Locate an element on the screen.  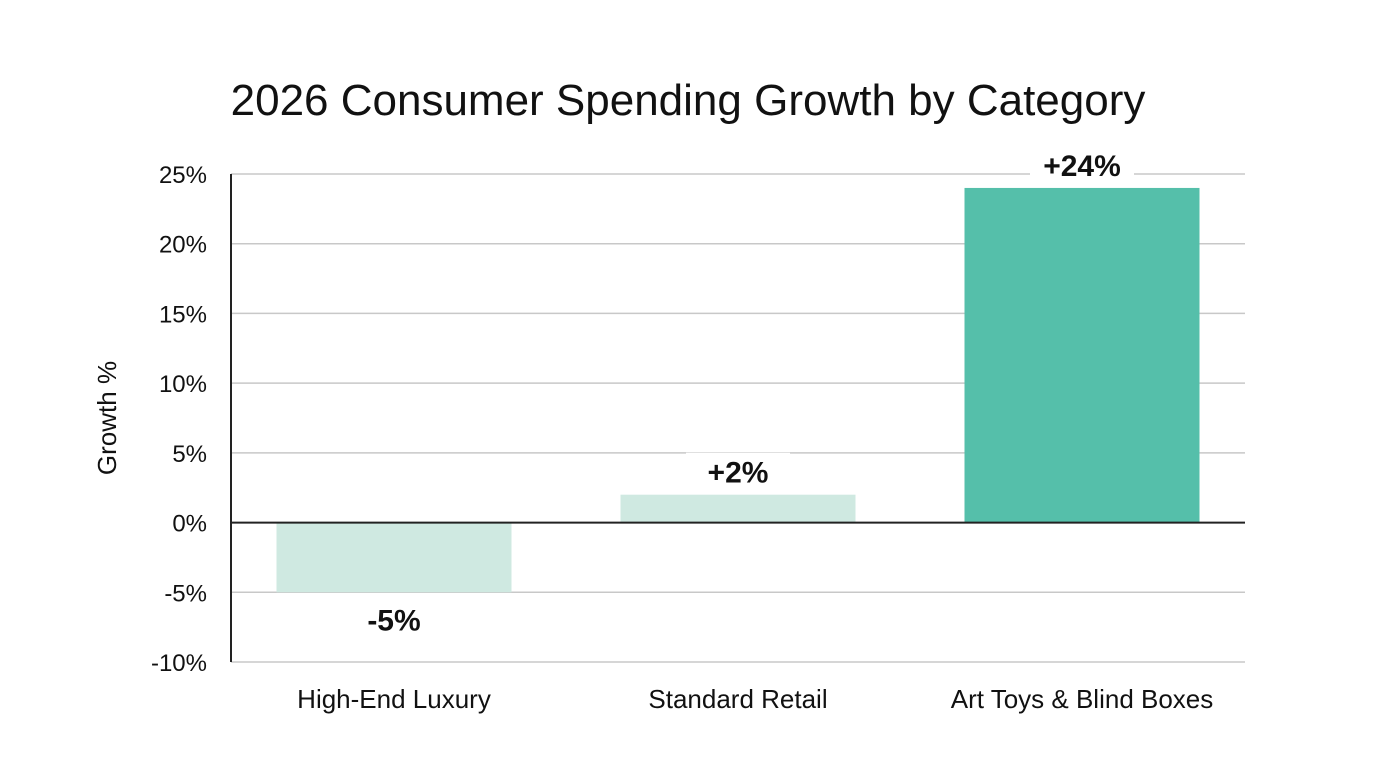
x-tick-label: Art Toys & Blind Boxes is located at coordinates (1082, 699).